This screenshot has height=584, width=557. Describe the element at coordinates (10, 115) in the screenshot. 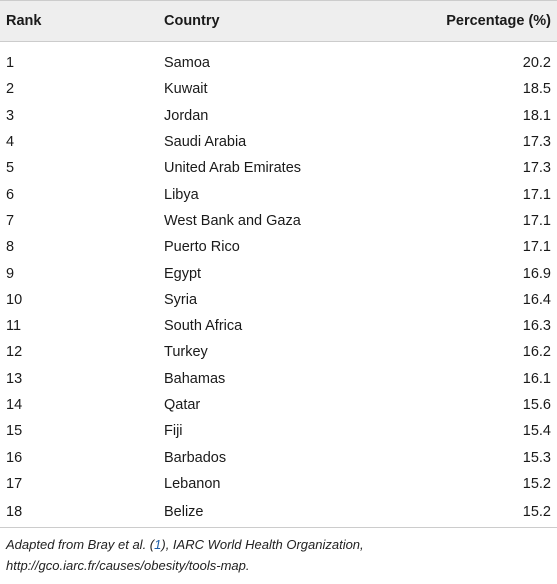

I see `cell-rank: 3` at that location.